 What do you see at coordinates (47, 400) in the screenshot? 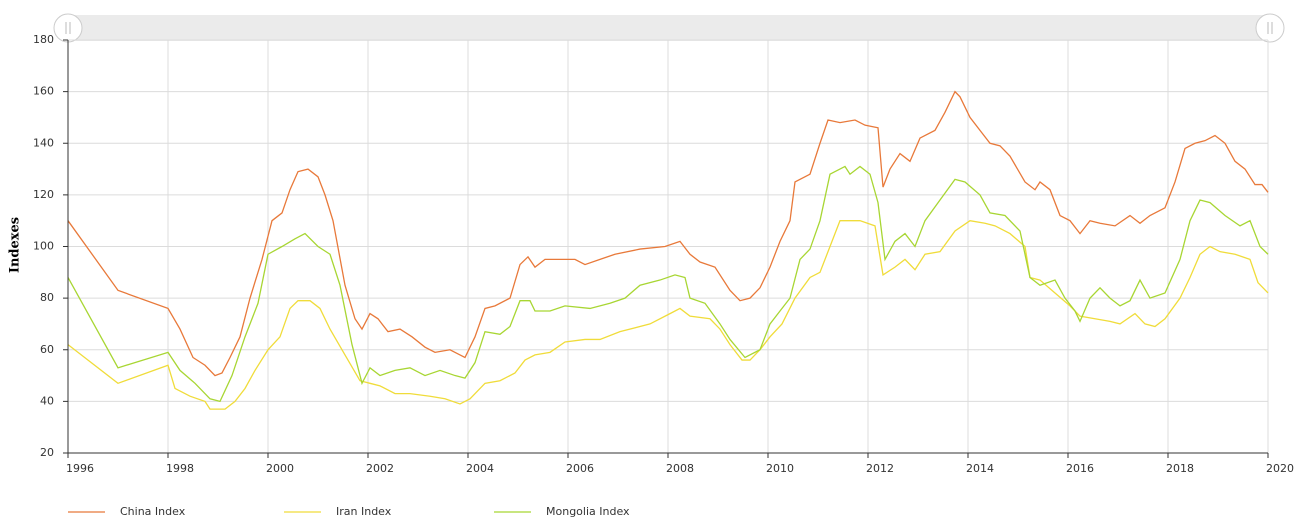
I see `y-tick-label: 40` at bounding box center [47, 400].